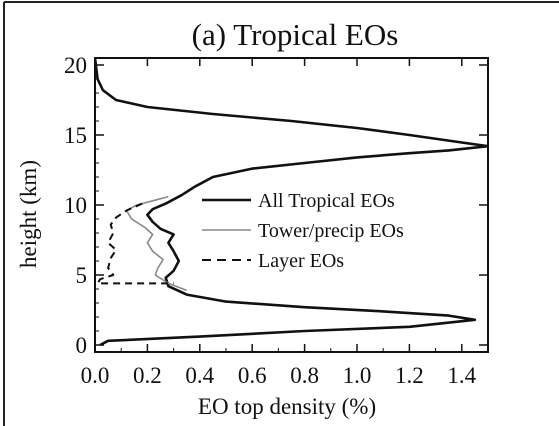 The image size is (559, 426). Describe the element at coordinates (75, 65) in the screenshot. I see `y-tick-label: 20` at that location.